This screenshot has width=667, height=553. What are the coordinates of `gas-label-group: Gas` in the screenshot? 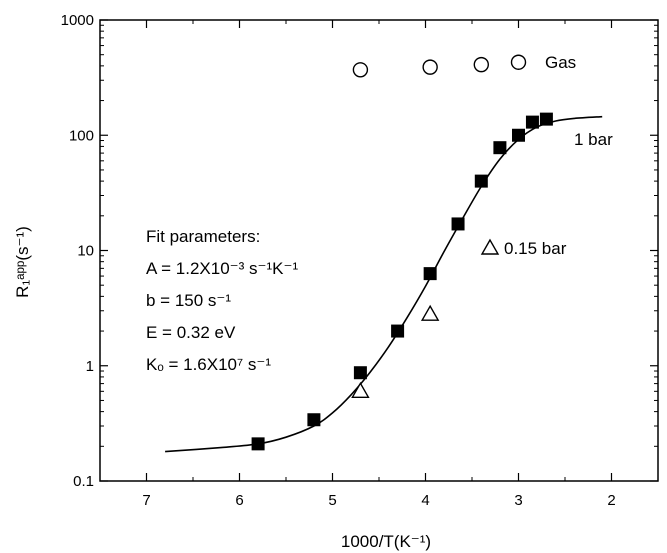 It's located at (560, 62).